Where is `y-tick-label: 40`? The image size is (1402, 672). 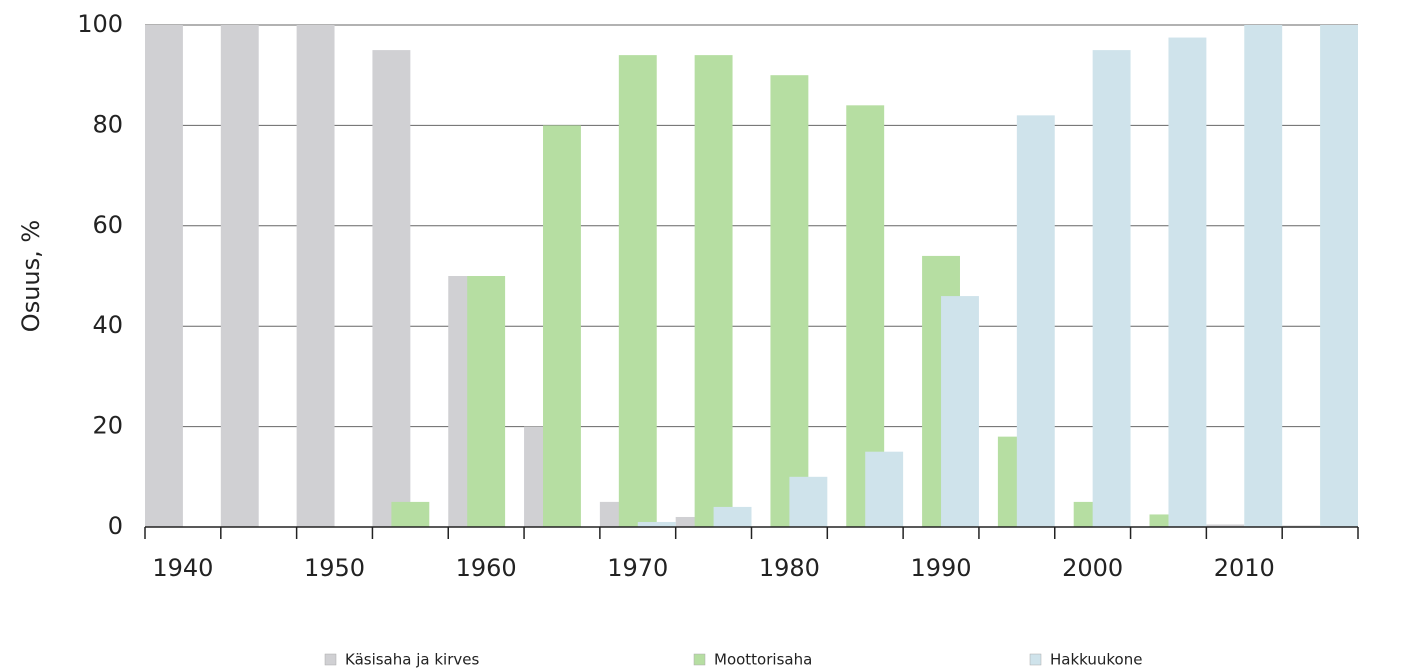
y-tick-label: 40 is located at coordinates (107, 325).